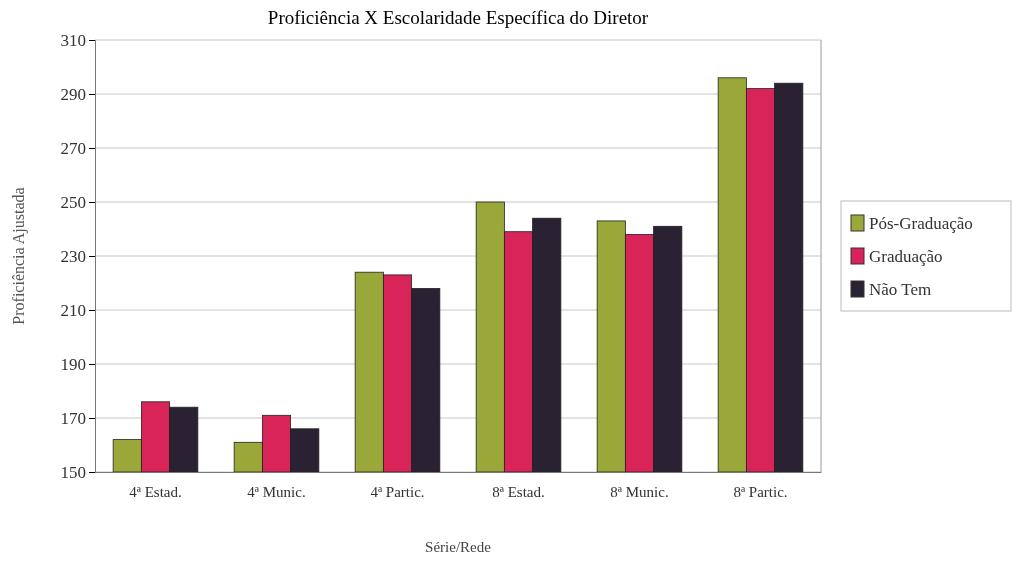  What do you see at coordinates (19, 256) in the screenshot?
I see `y-axis-title: Proficiência Ajustada` at bounding box center [19, 256].